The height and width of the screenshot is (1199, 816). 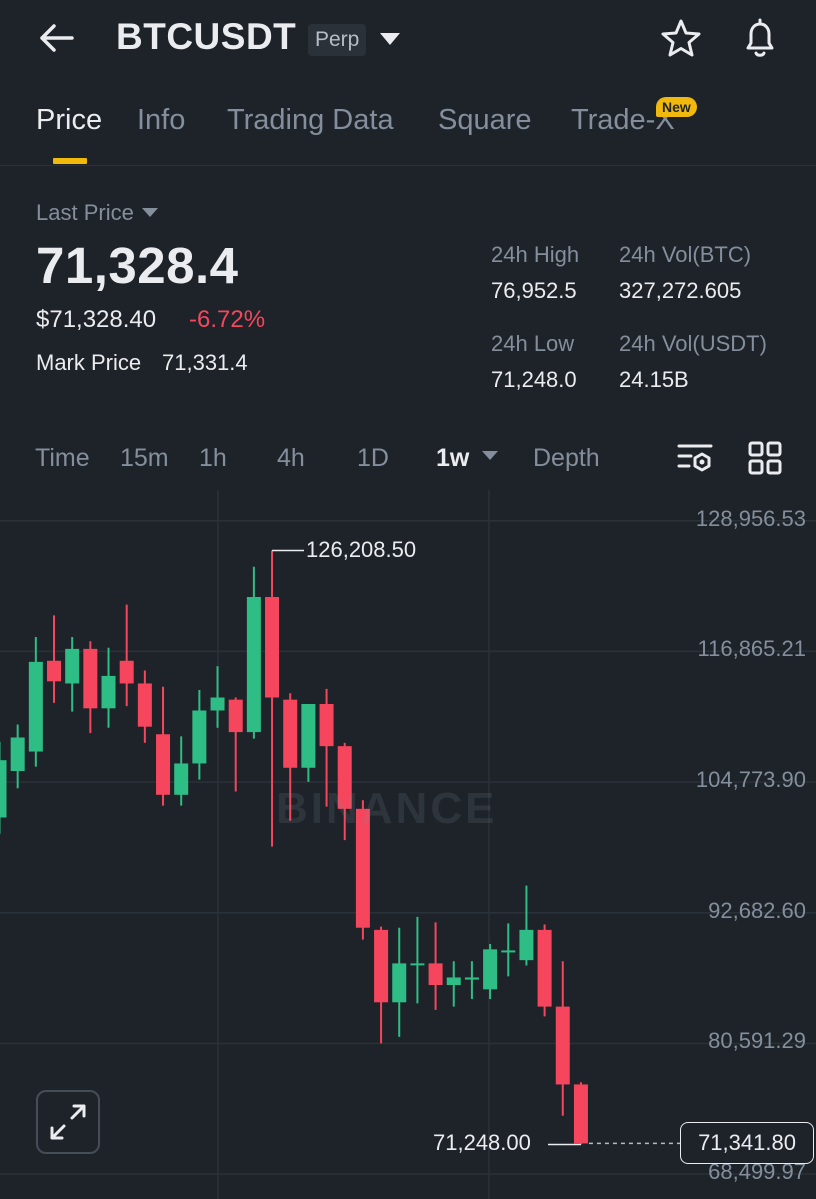 I want to click on expand-fullscreen-icon, so click(x=68, y=1122).